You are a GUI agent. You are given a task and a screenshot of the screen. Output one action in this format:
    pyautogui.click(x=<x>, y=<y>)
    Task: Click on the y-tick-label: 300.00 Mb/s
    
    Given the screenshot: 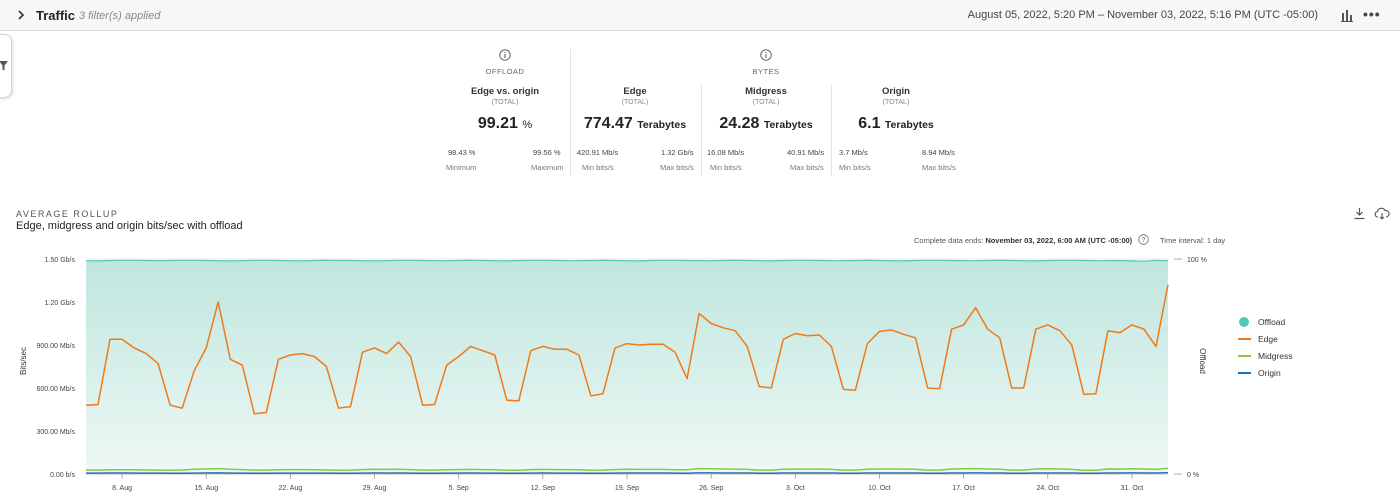 What is the action you would take?
    pyautogui.click(x=55, y=432)
    